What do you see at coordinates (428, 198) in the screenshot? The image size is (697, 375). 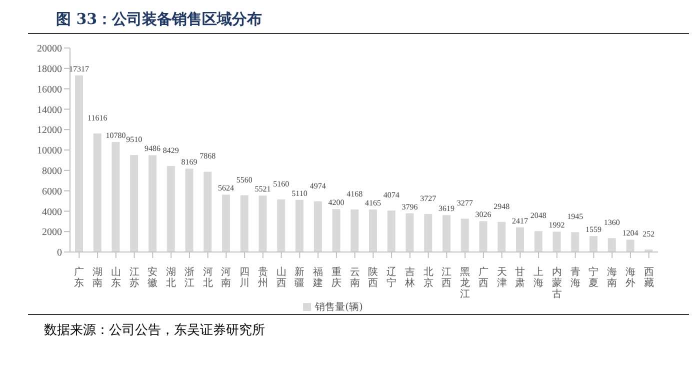 I see `data-label: 3727` at bounding box center [428, 198].